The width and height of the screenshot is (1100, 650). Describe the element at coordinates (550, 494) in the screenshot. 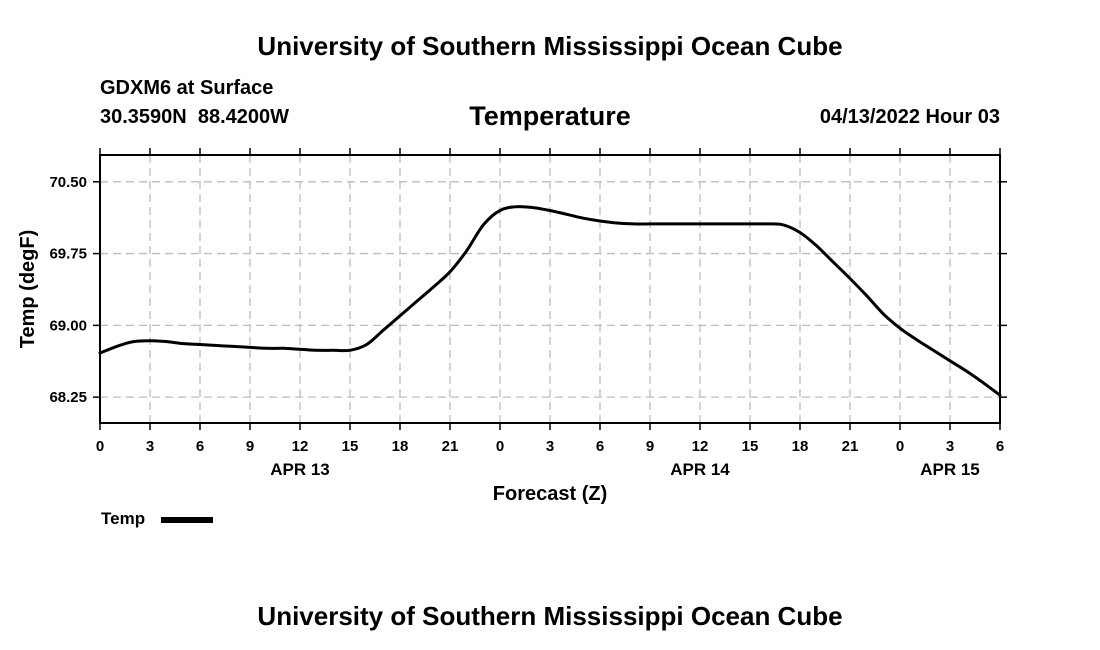

I see `x-axis-label: Forecast (Z)` at that location.